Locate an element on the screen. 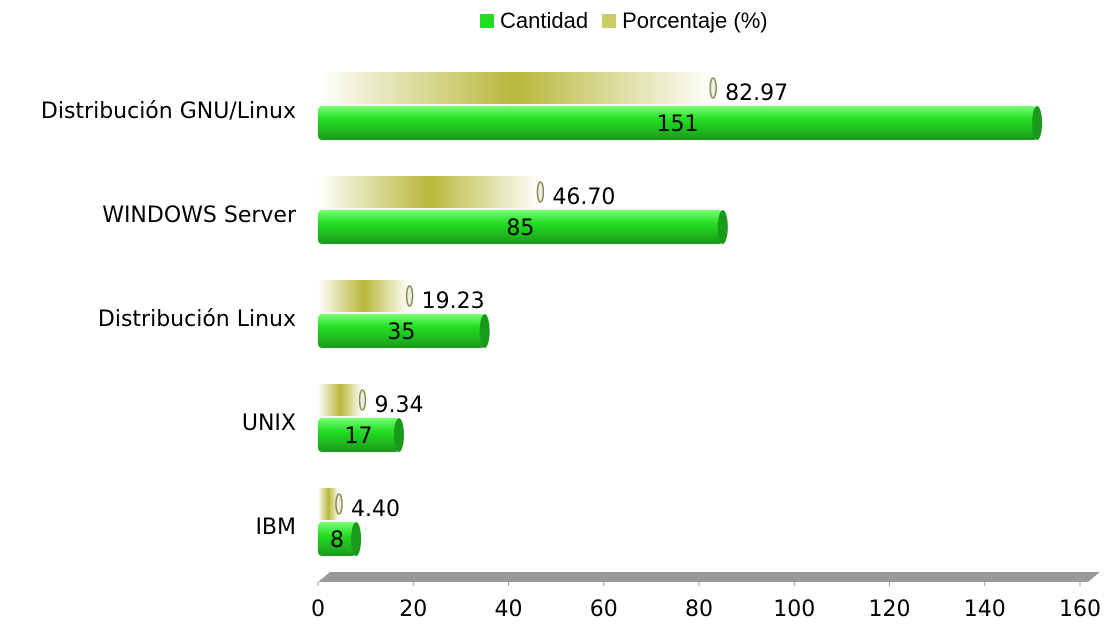 The width and height of the screenshot is (1112, 626). value-label: 17 is located at coordinates (358, 436).